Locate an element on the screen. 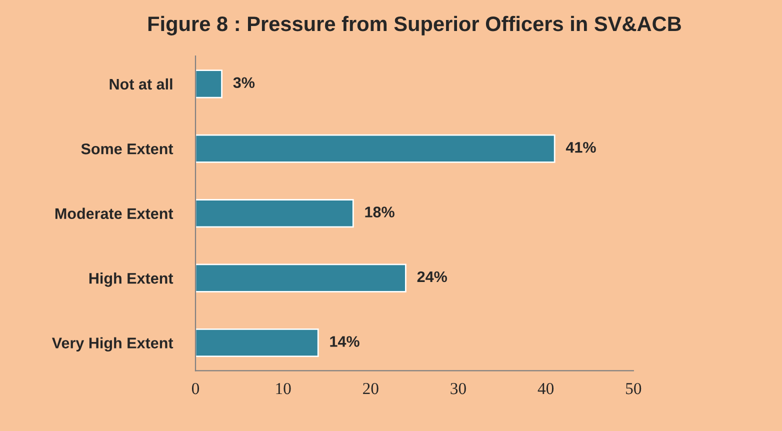 The image size is (782, 431). y-tick-label: Moderate Extent is located at coordinates (114, 214).